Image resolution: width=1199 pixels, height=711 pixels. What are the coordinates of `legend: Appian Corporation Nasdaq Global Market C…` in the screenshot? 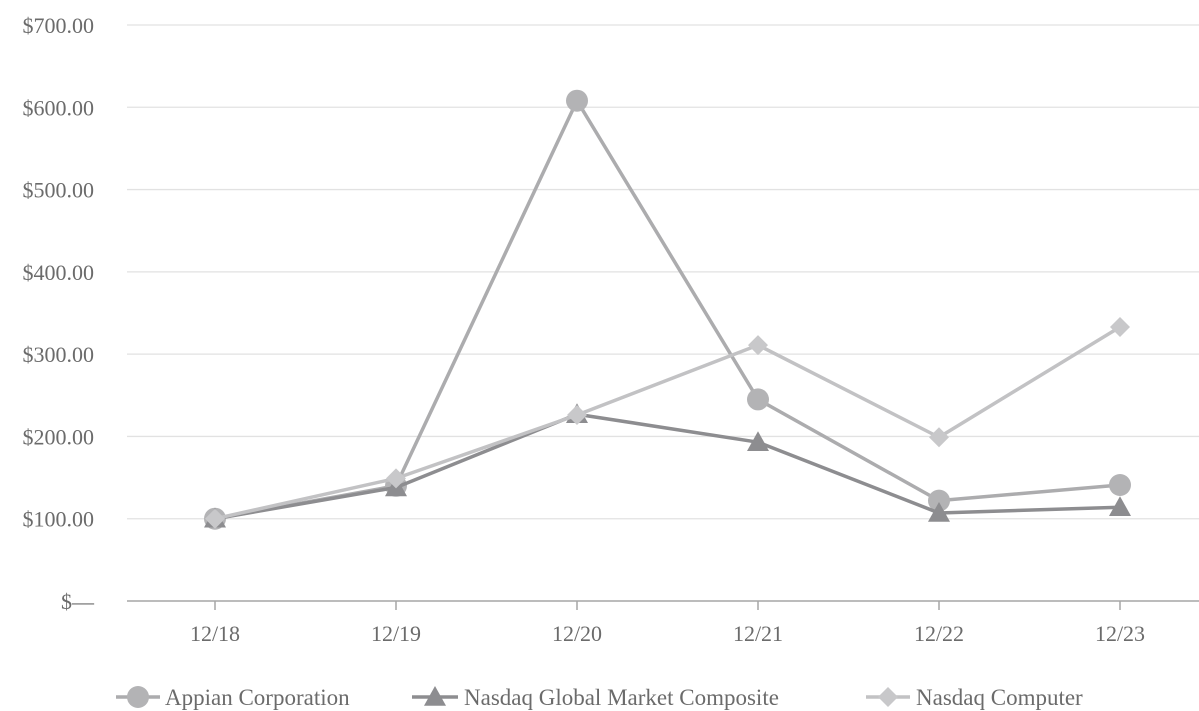 It's located at (599, 697).